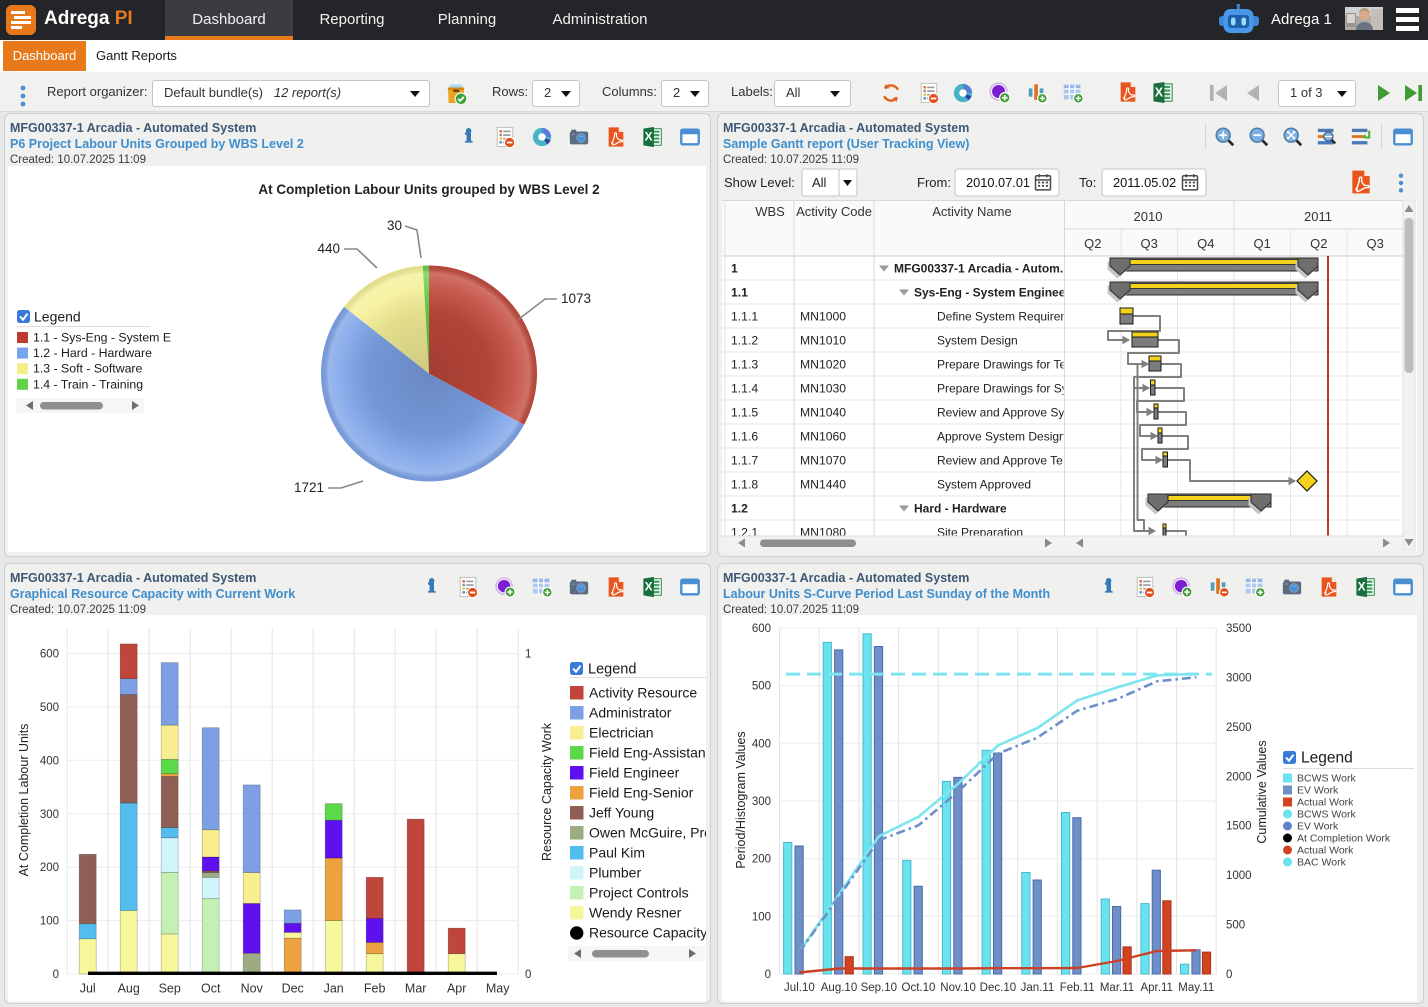 The height and width of the screenshot is (1007, 1428). I want to click on svg-text: 1721, so click(309, 487).